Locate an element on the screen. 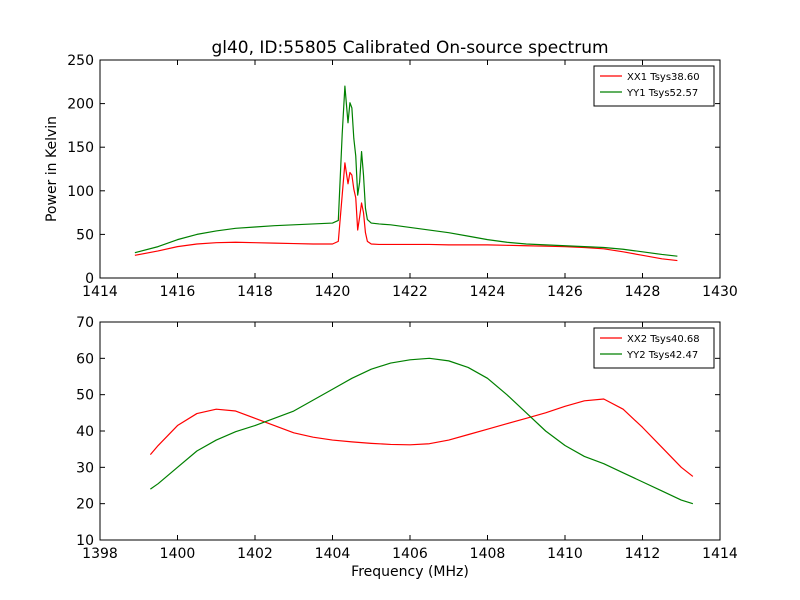  x-tick-label: 1404 is located at coordinates (333, 554).